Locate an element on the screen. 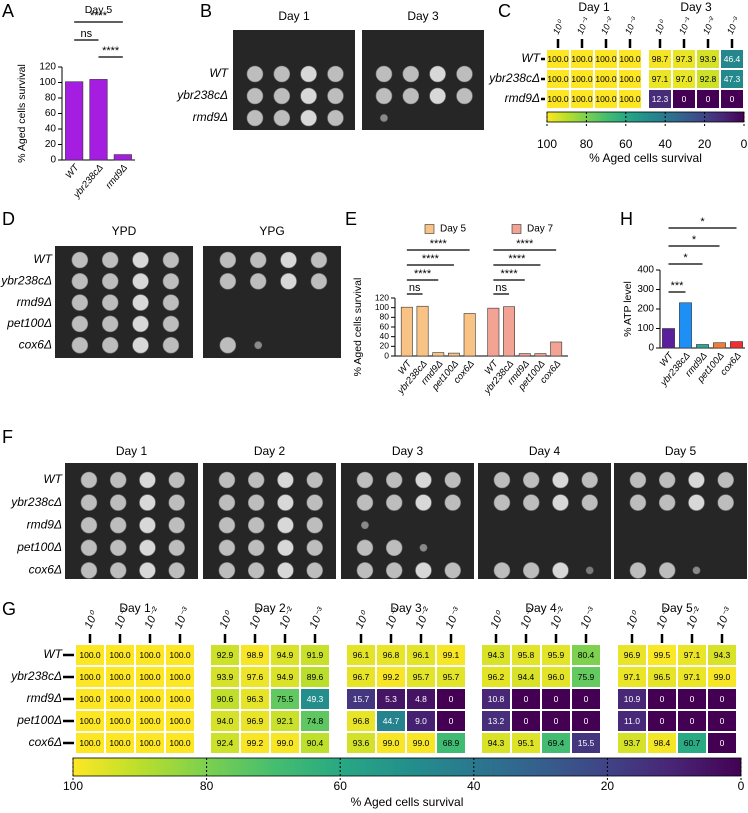  cell-label: 95.1 is located at coordinates (526, 743).